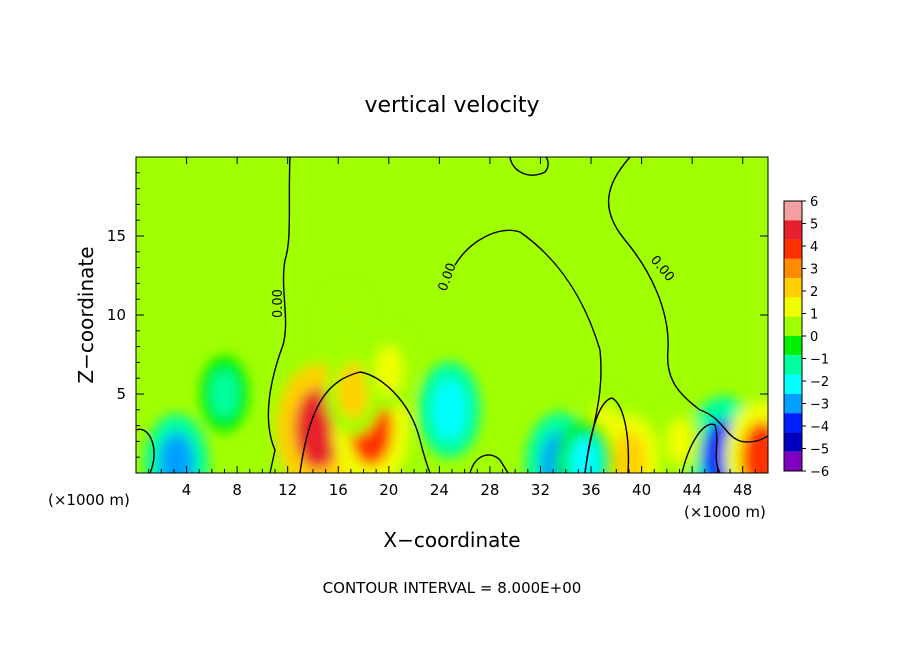 The image size is (904, 654). Describe the element at coordinates (692, 490) in the screenshot. I see `x-tick-label: 44` at that location.